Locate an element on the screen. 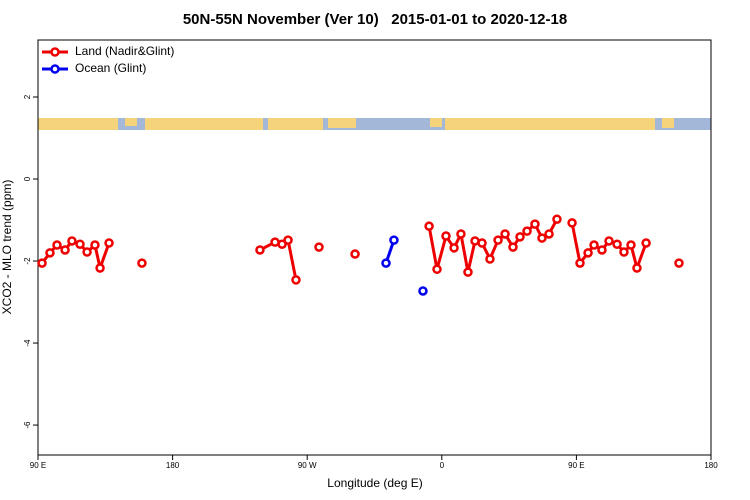  y-axis-label: XCO2 - MLO trend (ppm) is located at coordinates (7, 247).